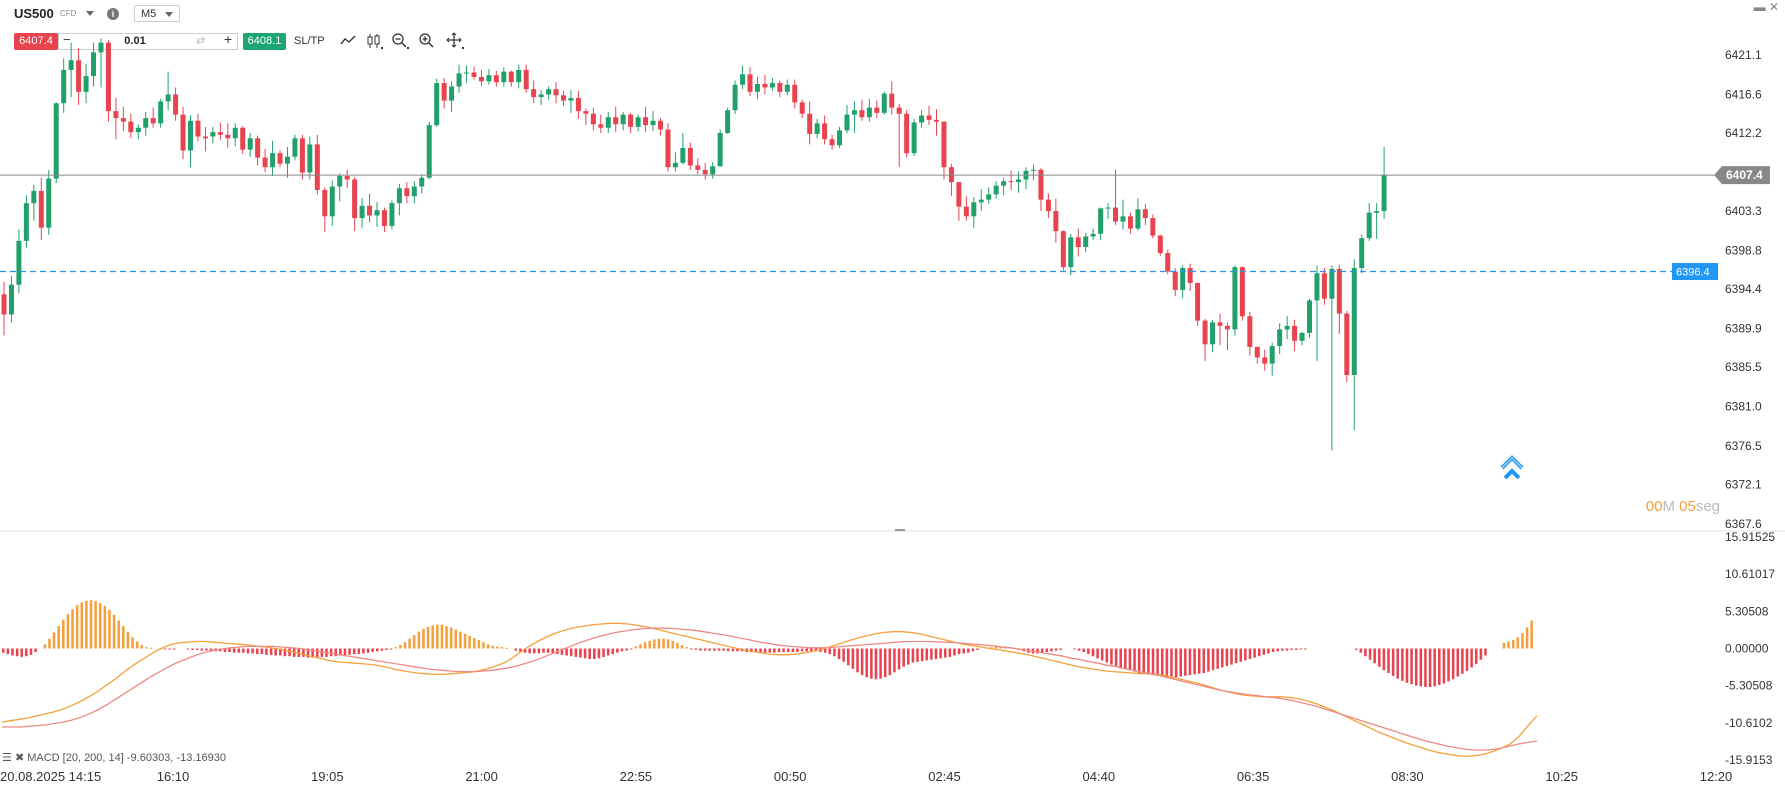 This screenshot has width=1785, height=787. Describe the element at coordinates (201, 41) in the screenshot. I see `swap-icon: ⇄` at that location.